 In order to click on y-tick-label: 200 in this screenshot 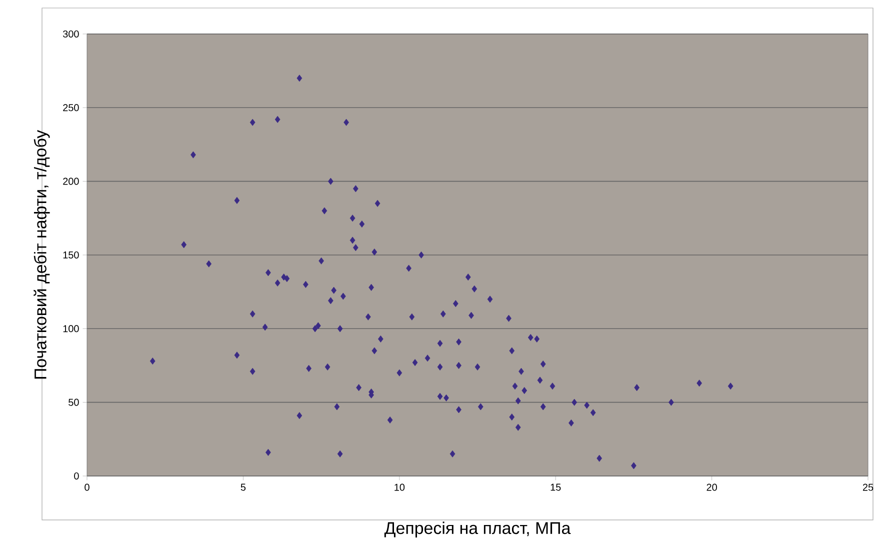, I will do `click(71, 181)`.